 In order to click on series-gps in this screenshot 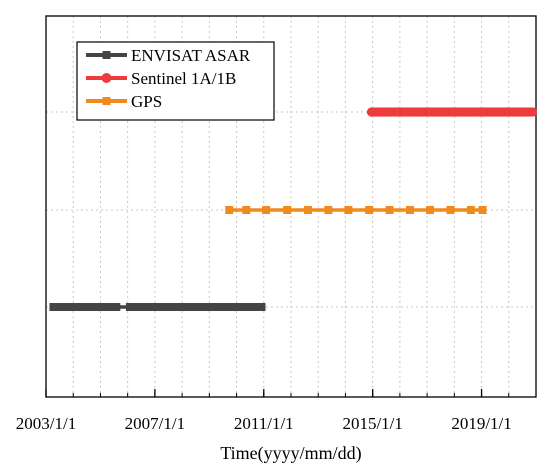, I will do `click(356, 210)`.